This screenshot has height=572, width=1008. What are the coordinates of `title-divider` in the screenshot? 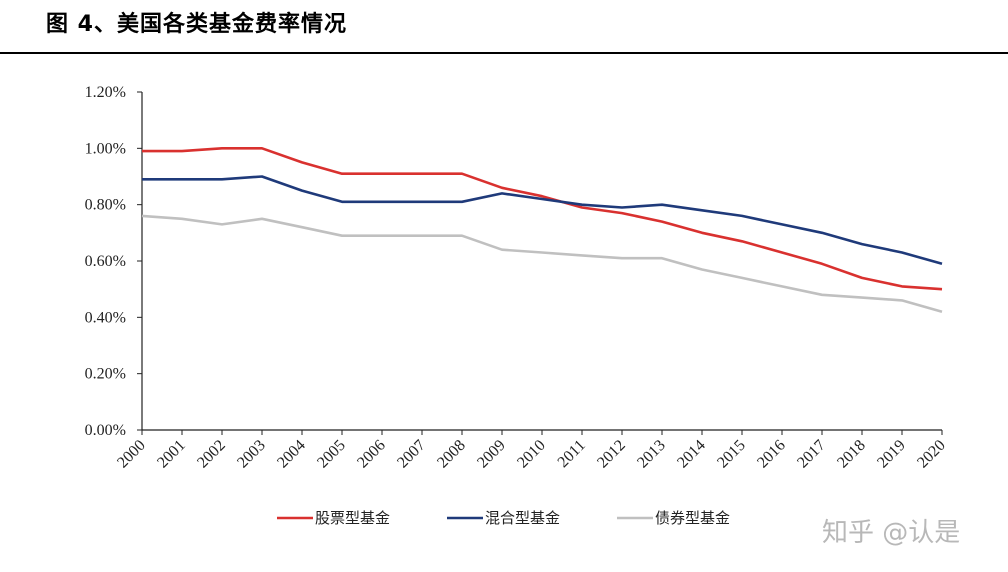 It's located at (504, 53).